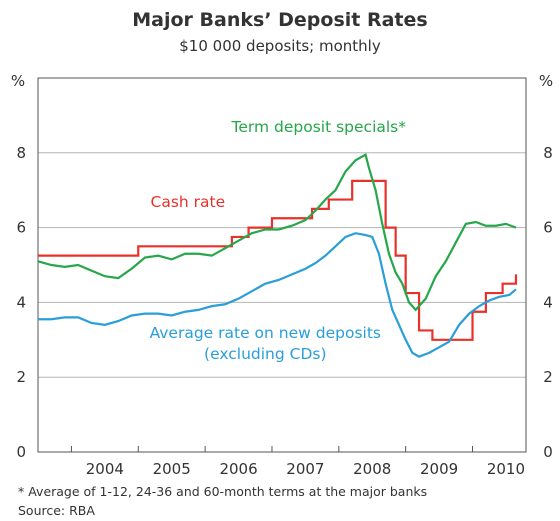  What do you see at coordinates (548, 452) in the screenshot?
I see `y-tick-right-0: 0` at bounding box center [548, 452].